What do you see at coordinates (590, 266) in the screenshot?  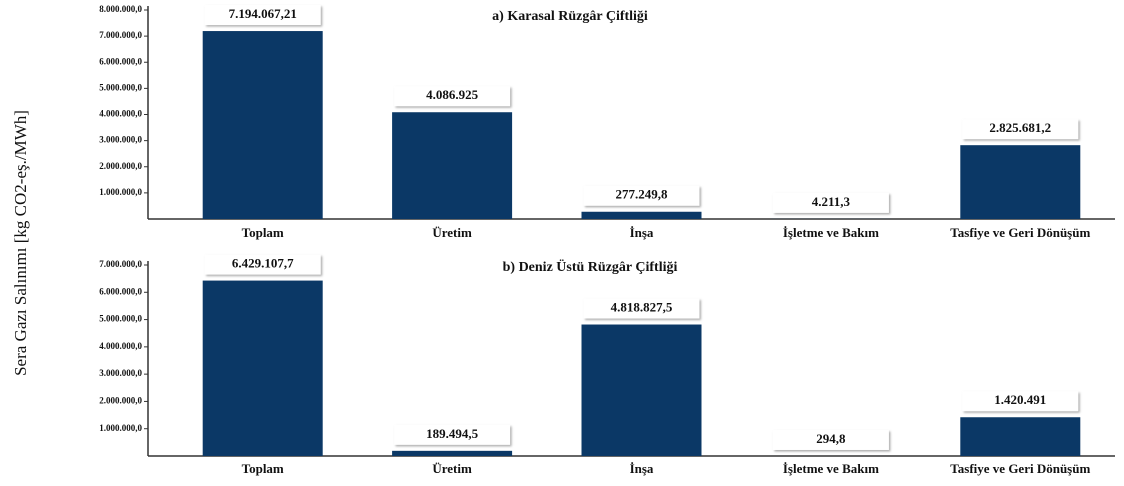 I see `chart-title: b) Deniz Üstü Rüzgâr Çiftliği` at bounding box center [590, 266].